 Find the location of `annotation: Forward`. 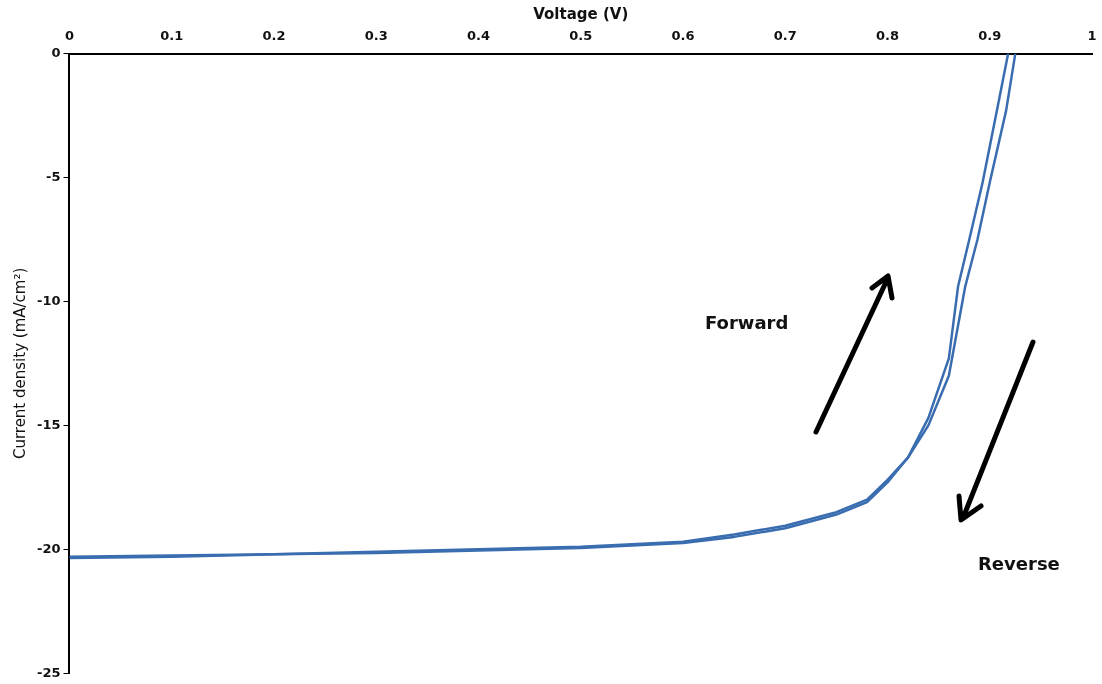

annotation: Forward is located at coordinates (747, 322).